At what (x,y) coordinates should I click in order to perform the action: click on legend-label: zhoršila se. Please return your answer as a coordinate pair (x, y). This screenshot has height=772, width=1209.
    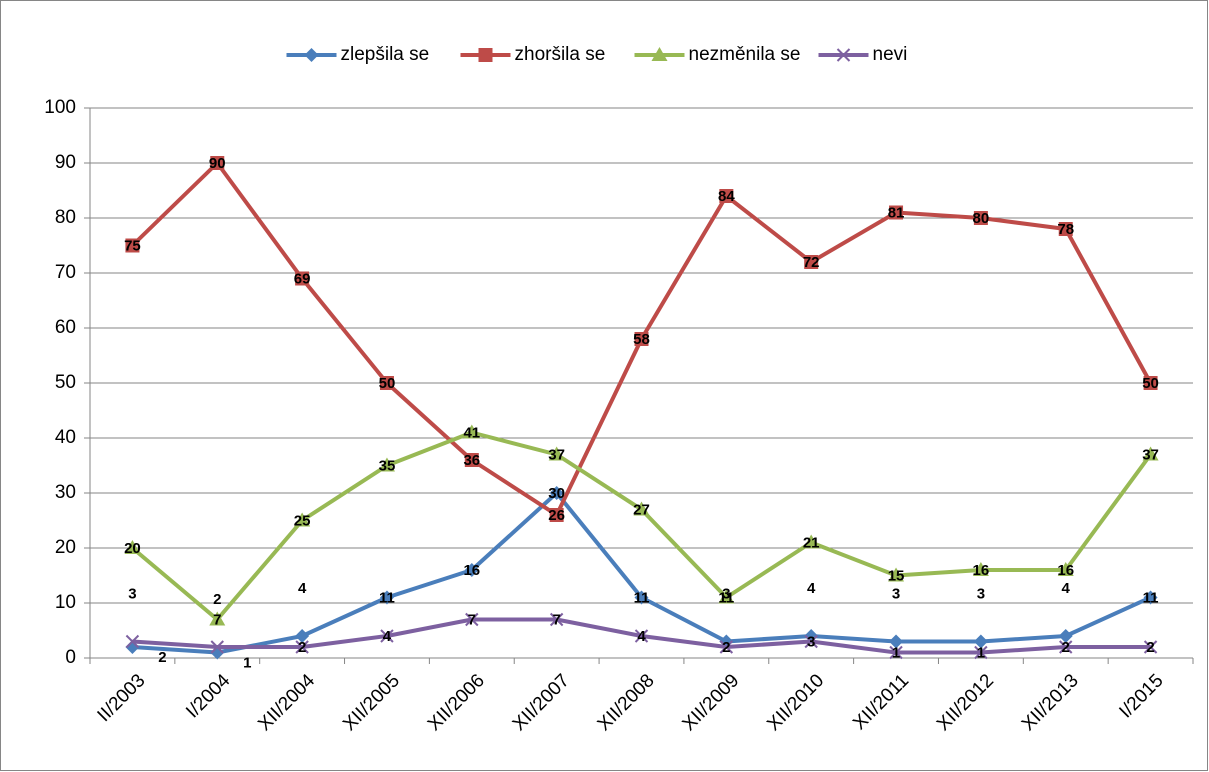
    Looking at the image, I should click on (560, 54).